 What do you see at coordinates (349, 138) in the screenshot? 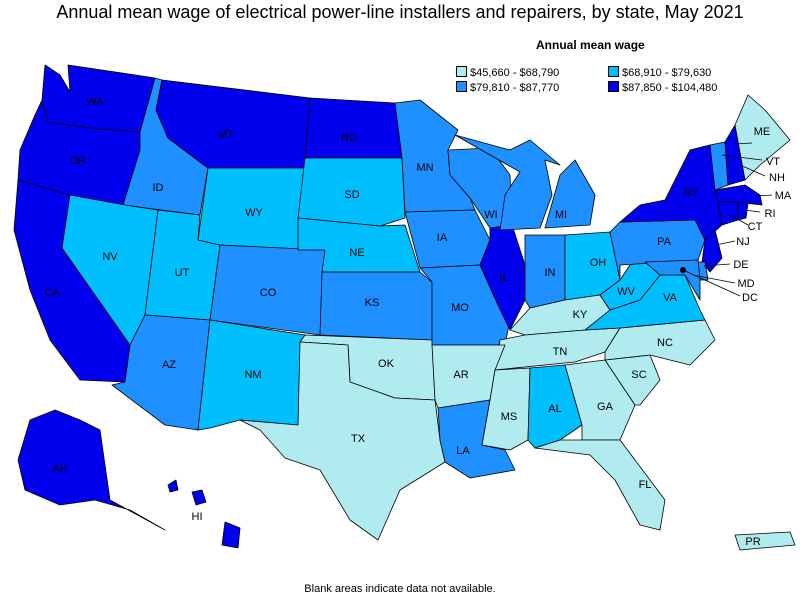
I see `state-label-ND: ND` at bounding box center [349, 138].